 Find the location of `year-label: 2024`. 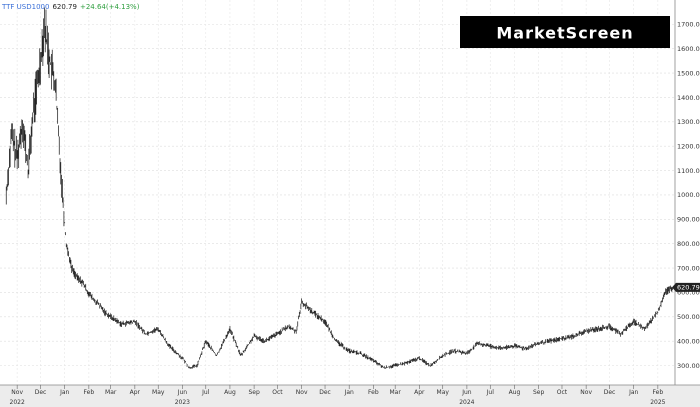

year-label: 2024 is located at coordinates (466, 402).